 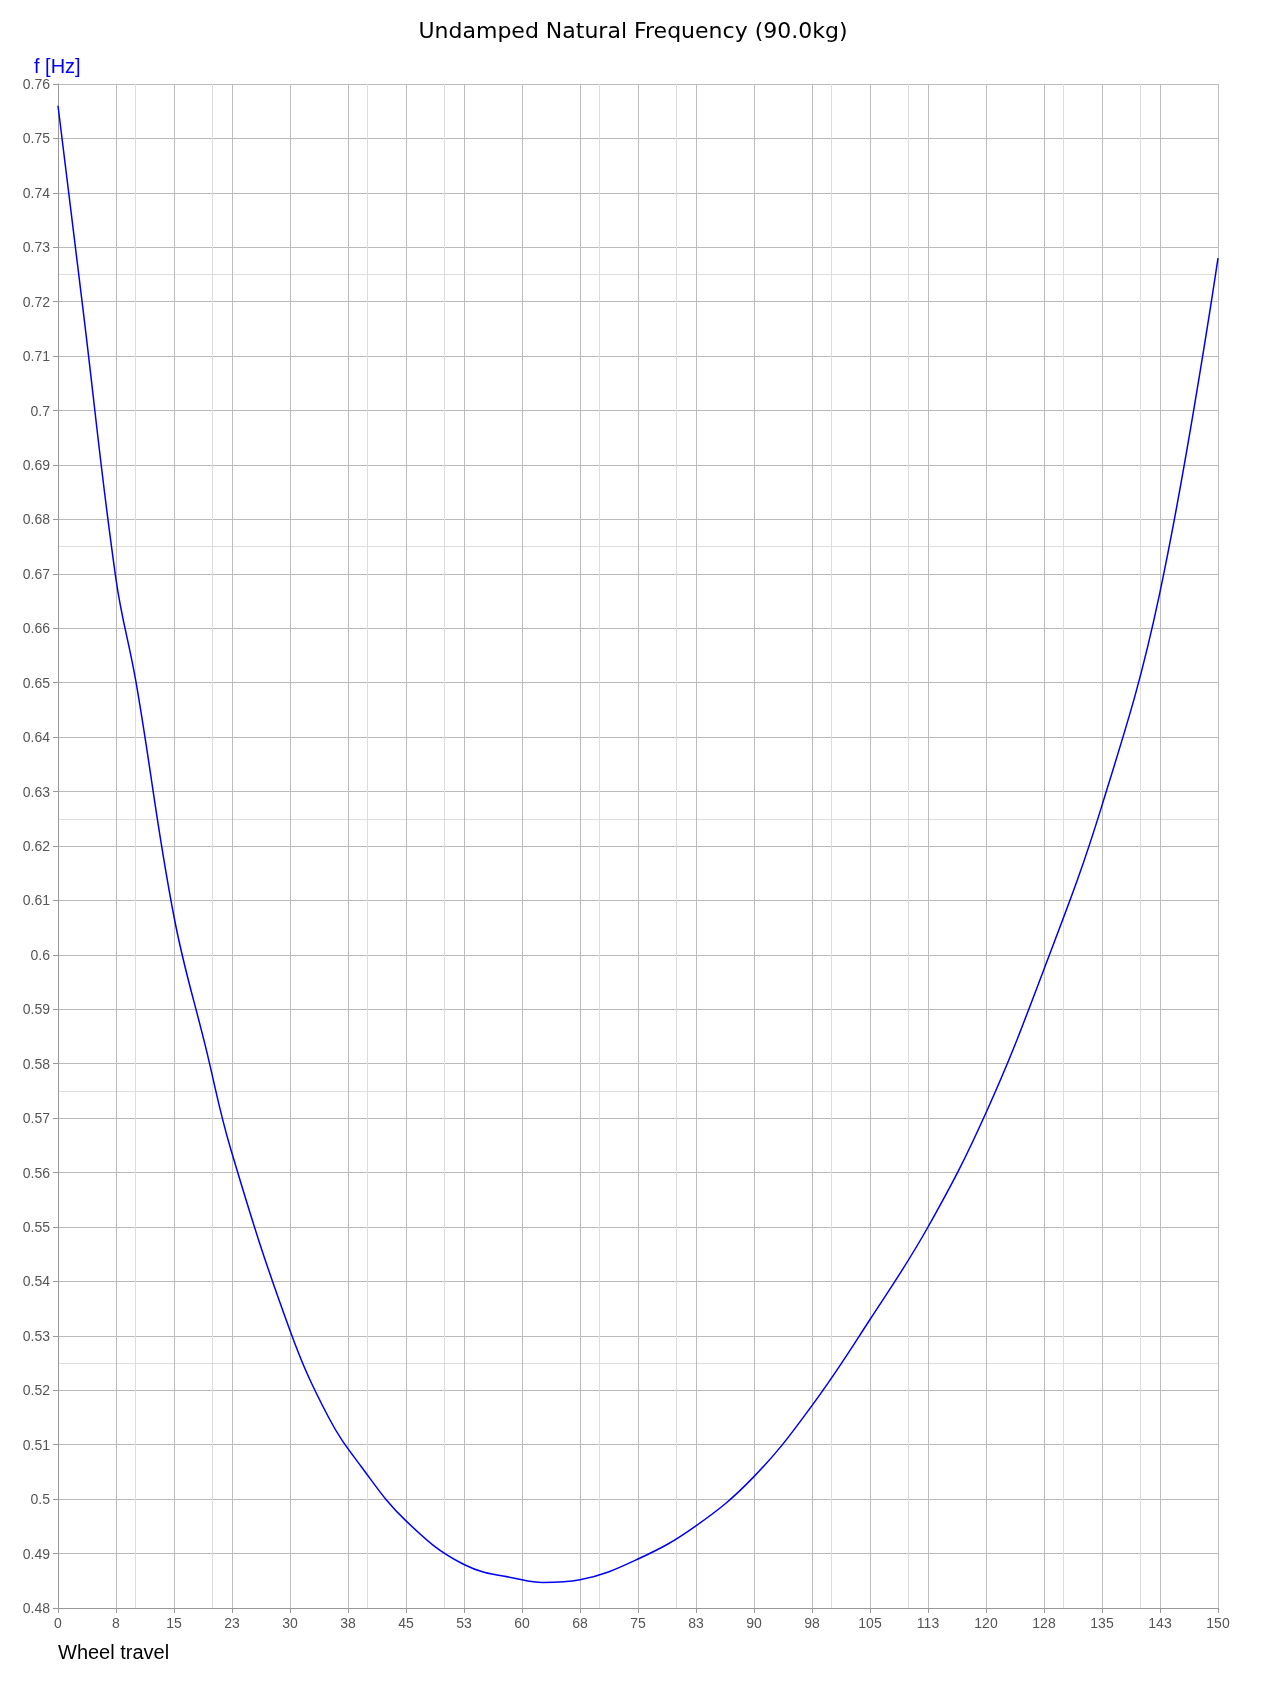 What do you see at coordinates (348, 1623) in the screenshot?
I see `x-tick-label: 38` at bounding box center [348, 1623].